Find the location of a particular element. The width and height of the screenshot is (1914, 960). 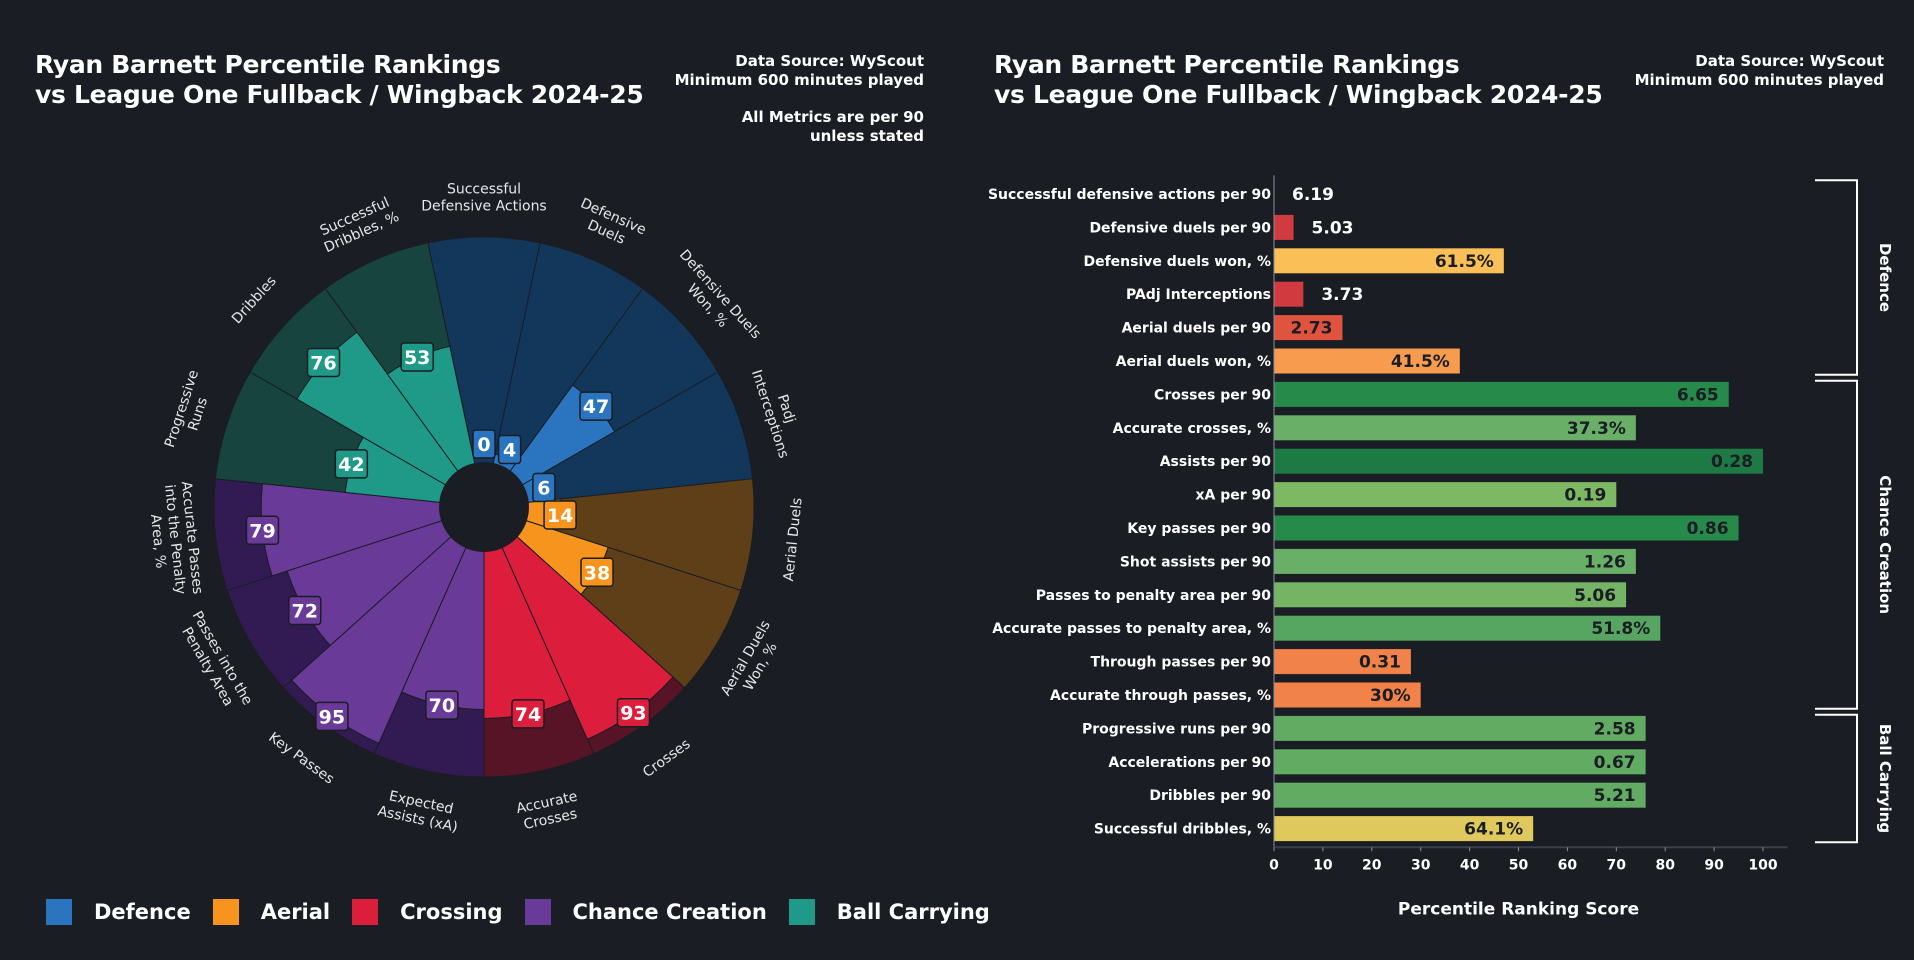

pizza-value-label: 38 is located at coordinates (597, 573).